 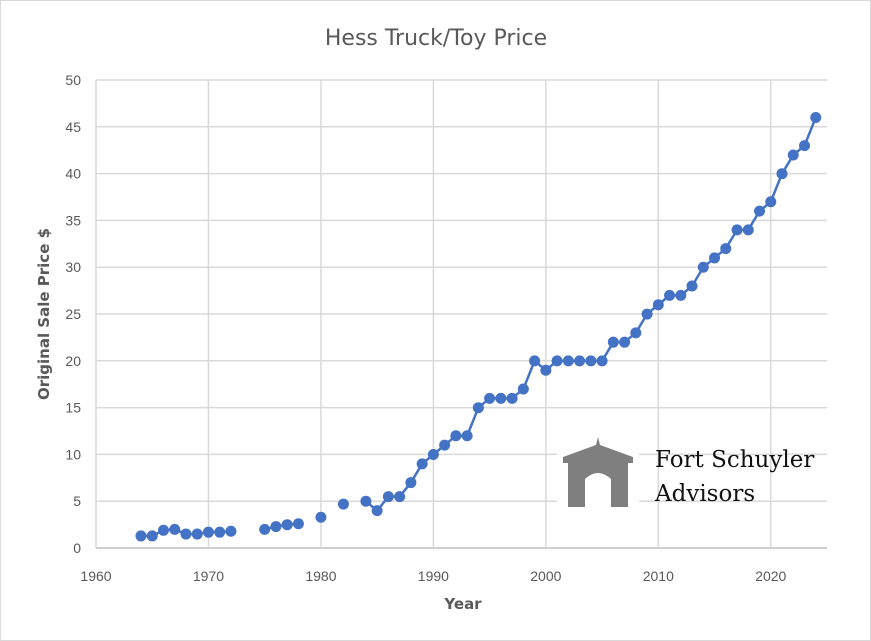 I want to click on x-tick-label: 2020, so click(x=770, y=576).